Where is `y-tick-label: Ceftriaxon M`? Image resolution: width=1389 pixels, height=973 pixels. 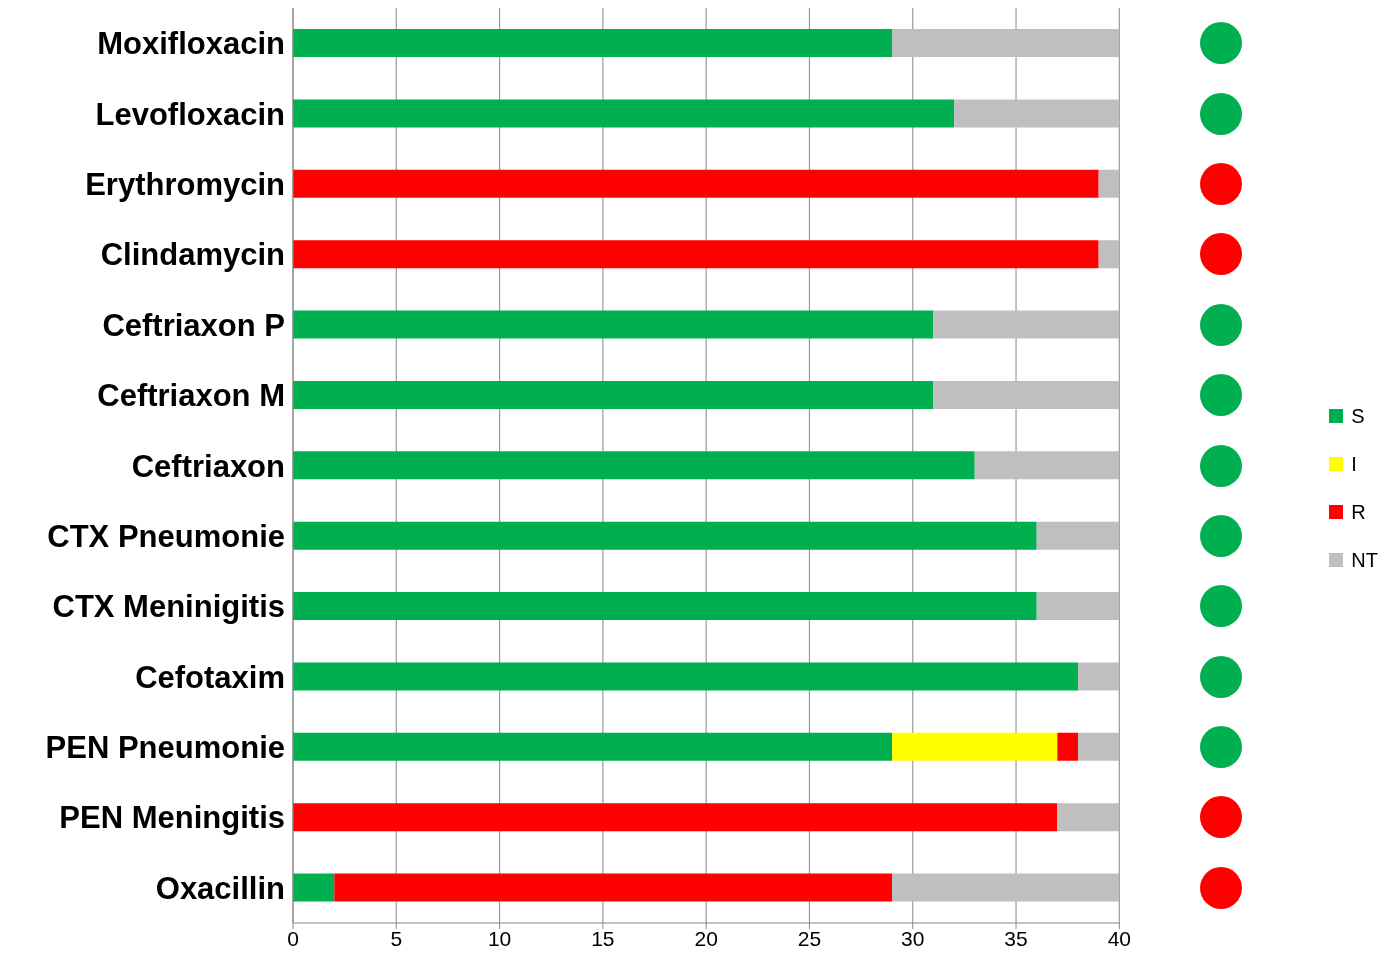 y-tick-label: Ceftriaxon M is located at coordinates (191, 396).